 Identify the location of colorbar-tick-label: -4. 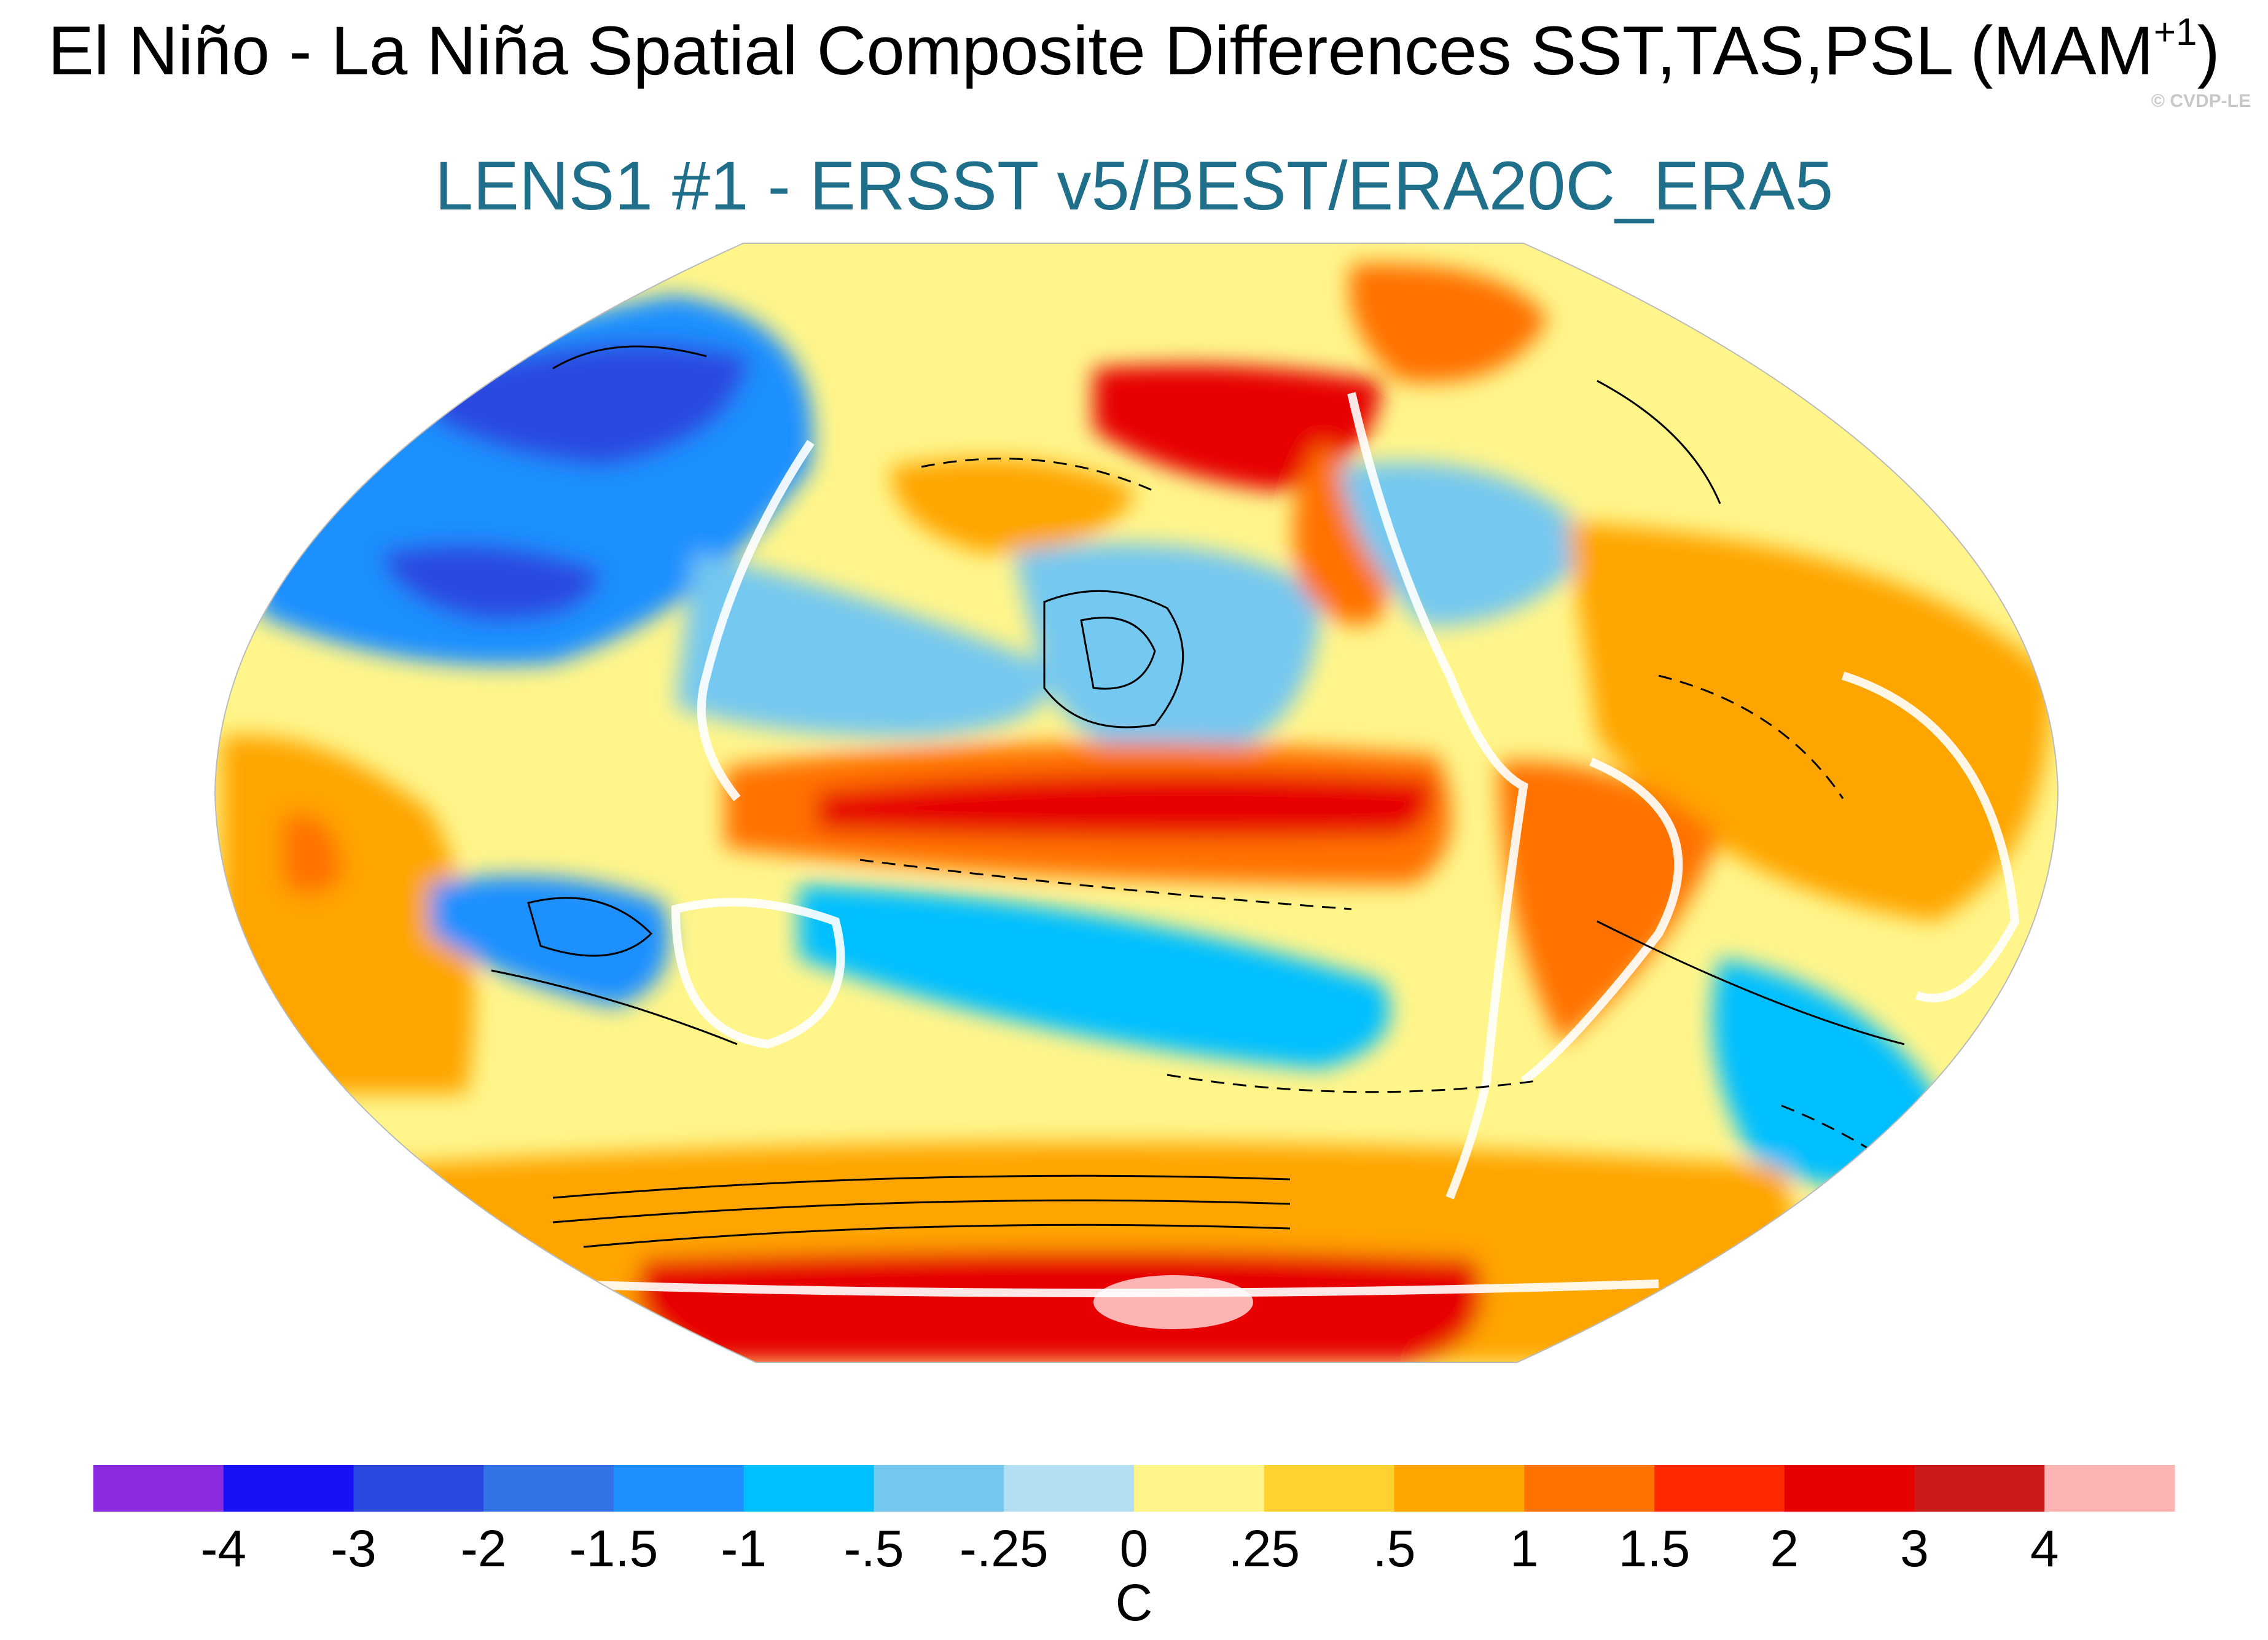
(223, 1548).